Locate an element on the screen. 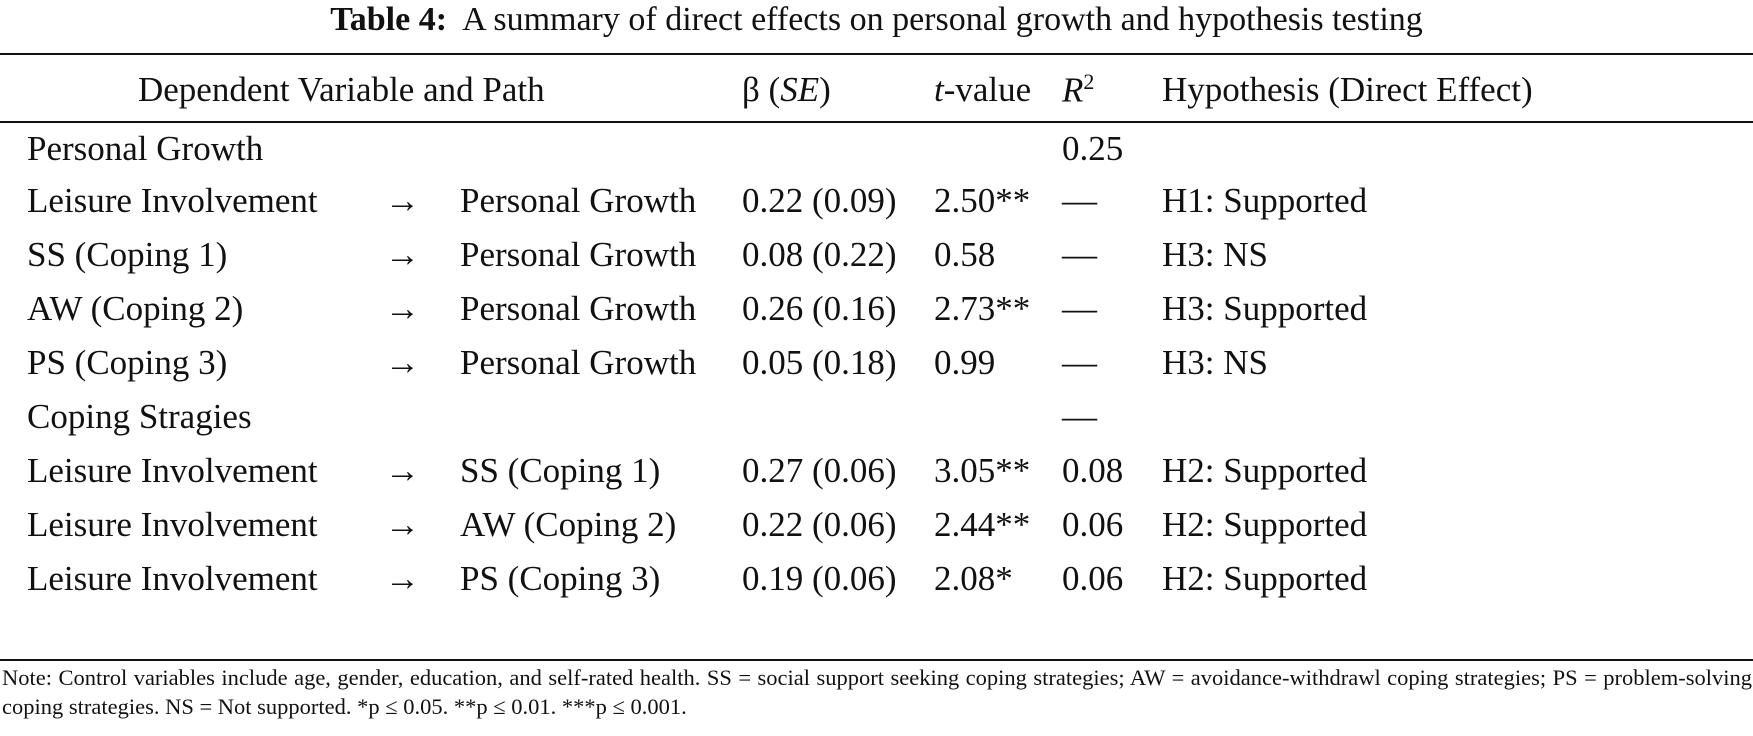 This screenshot has height=736, width=1753. header-beta: β (SE) is located at coordinates (786, 89).